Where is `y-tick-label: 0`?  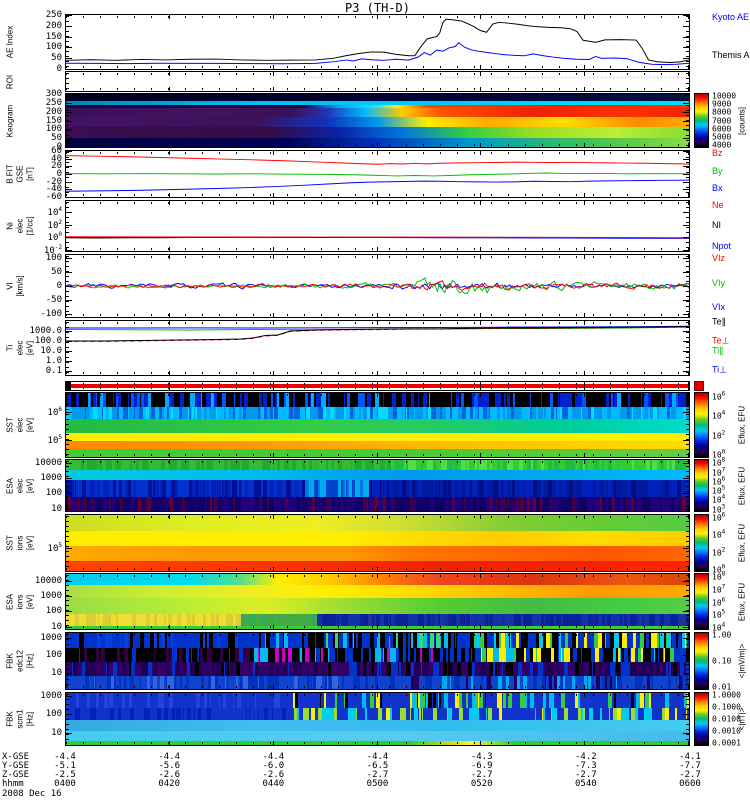
y-tick-label: 0 is located at coordinates (59, 286).